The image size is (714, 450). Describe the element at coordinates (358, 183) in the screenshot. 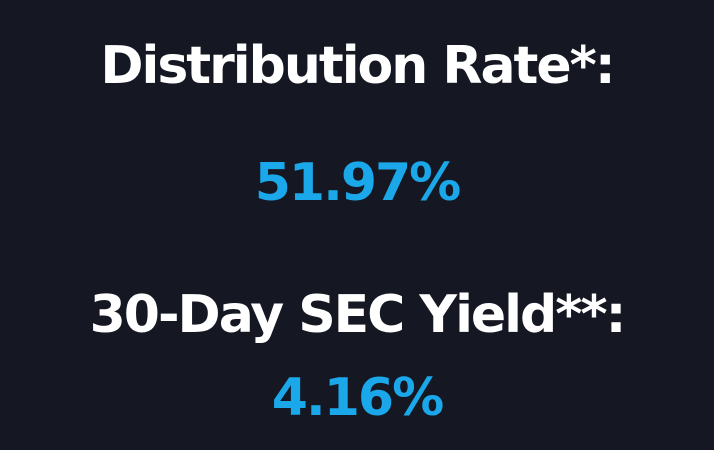

I see `distribution-rate-value: 51.97%` at that location.